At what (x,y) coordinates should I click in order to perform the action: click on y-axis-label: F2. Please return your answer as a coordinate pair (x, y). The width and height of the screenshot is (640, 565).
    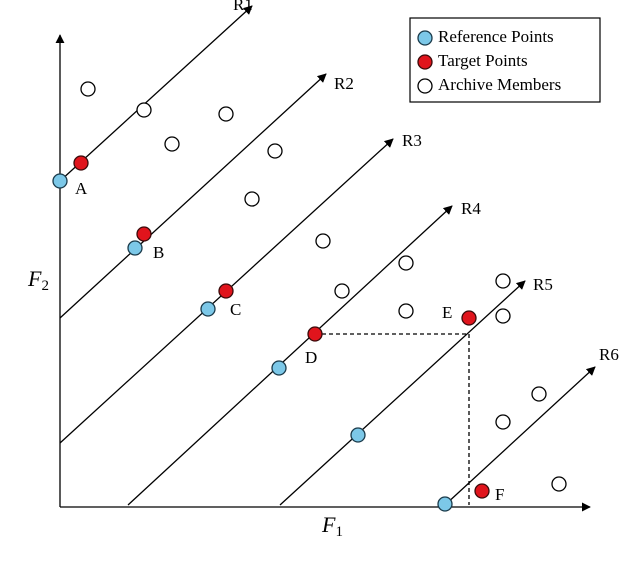
    Looking at the image, I should click on (38, 280).